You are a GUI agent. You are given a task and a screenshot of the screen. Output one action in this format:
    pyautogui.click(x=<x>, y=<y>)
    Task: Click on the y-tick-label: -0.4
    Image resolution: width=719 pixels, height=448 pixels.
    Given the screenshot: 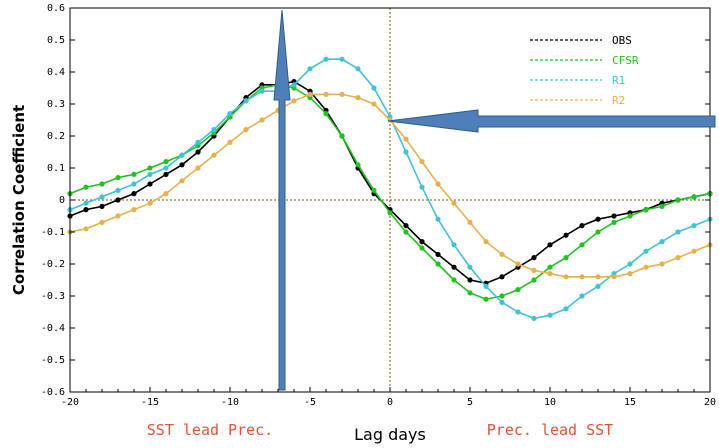 What is the action you would take?
    pyautogui.click(x=53, y=328)
    